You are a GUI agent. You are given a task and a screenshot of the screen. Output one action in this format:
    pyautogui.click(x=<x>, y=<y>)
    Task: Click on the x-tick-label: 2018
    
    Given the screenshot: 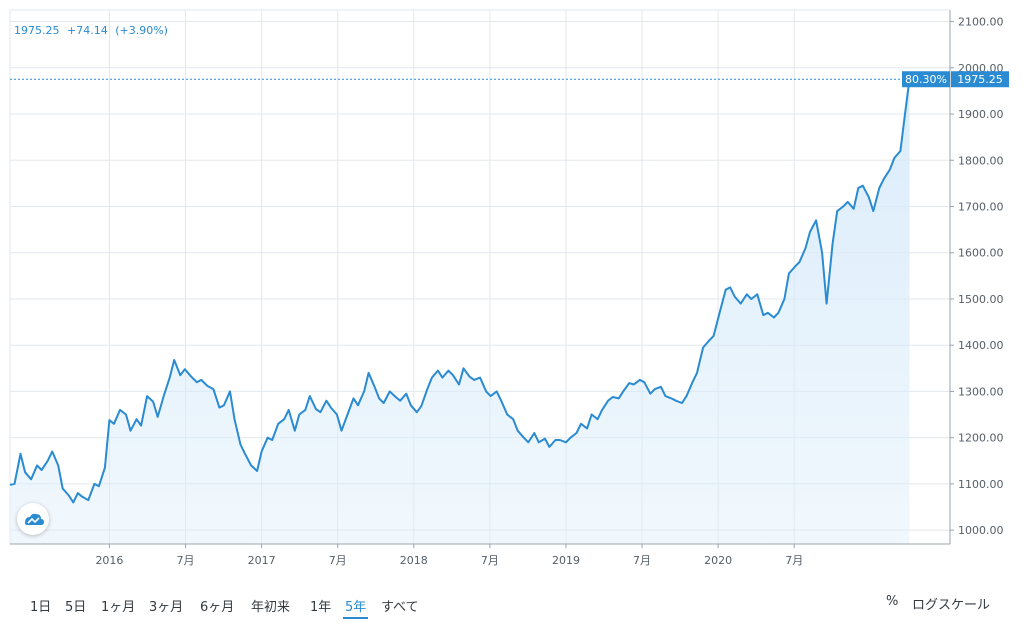 What is the action you would take?
    pyautogui.click(x=414, y=560)
    